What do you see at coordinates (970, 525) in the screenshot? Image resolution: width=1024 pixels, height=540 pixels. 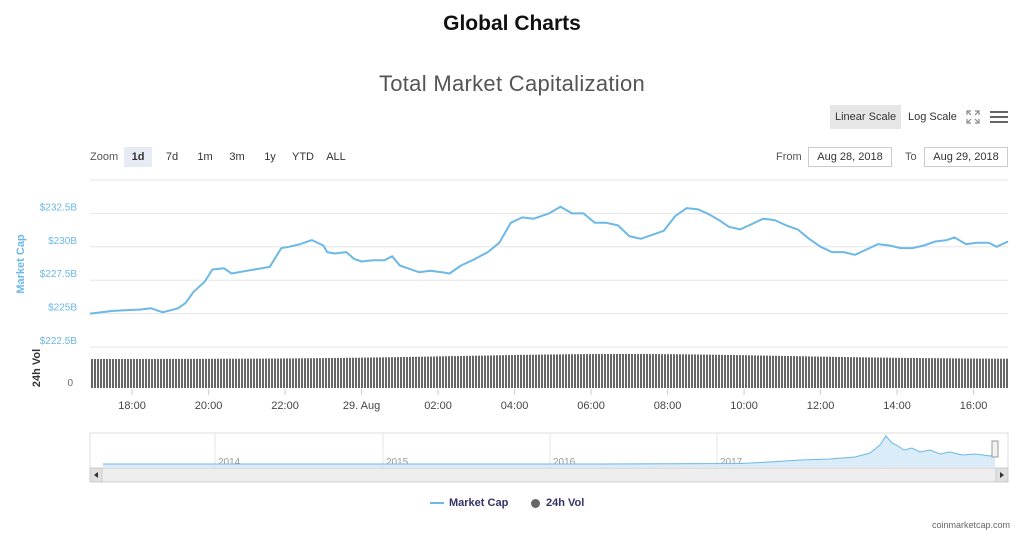 I see `credits-link: coinmarketcap.com` at bounding box center [970, 525].